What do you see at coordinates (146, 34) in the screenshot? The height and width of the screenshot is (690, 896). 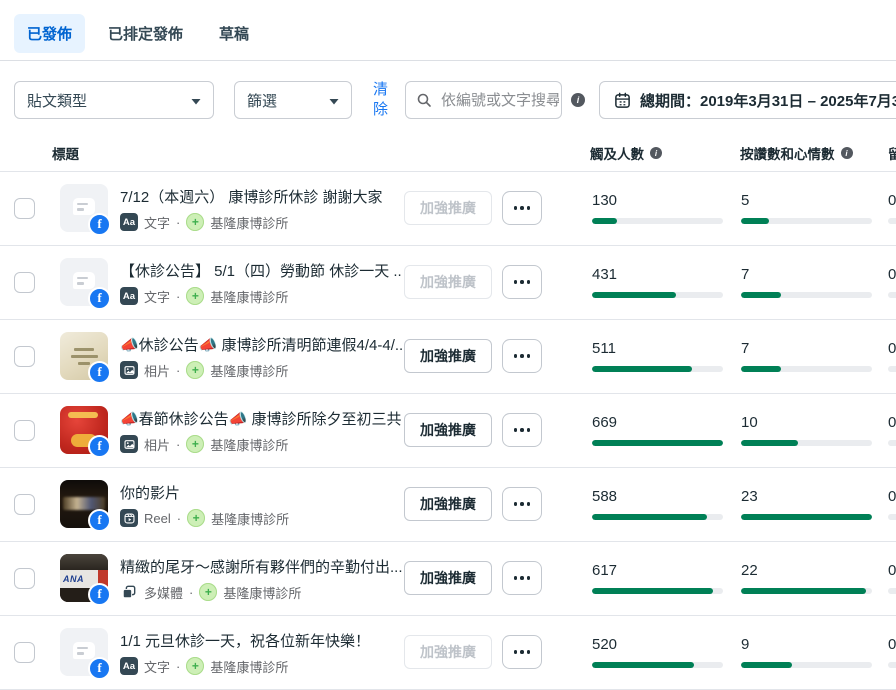 I see `tab-scheduled: 已排定發佈` at bounding box center [146, 34].